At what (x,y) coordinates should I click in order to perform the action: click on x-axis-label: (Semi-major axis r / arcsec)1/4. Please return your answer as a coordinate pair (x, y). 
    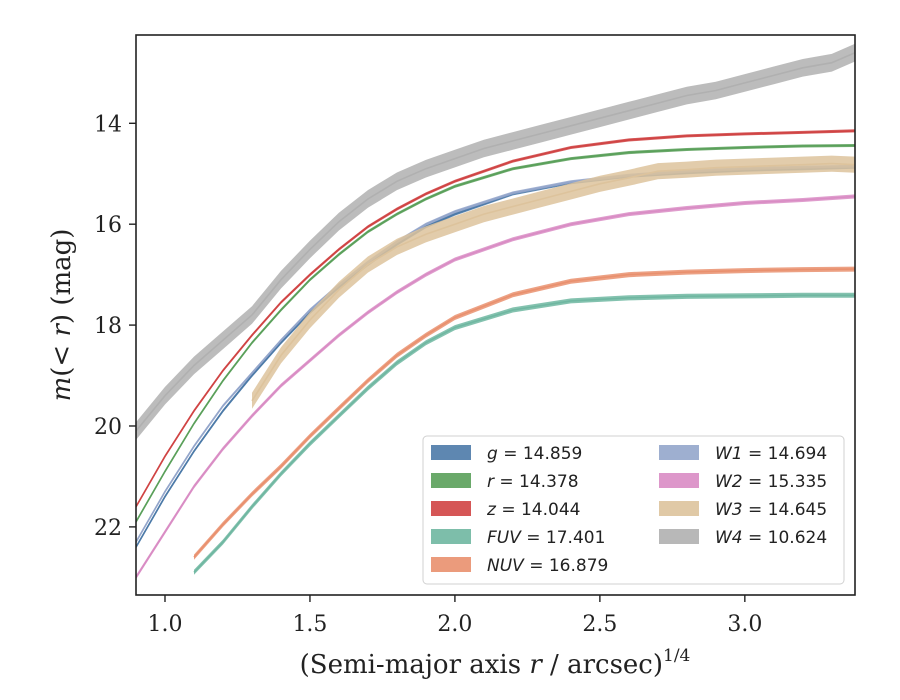
    Looking at the image, I should click on (495, 663).